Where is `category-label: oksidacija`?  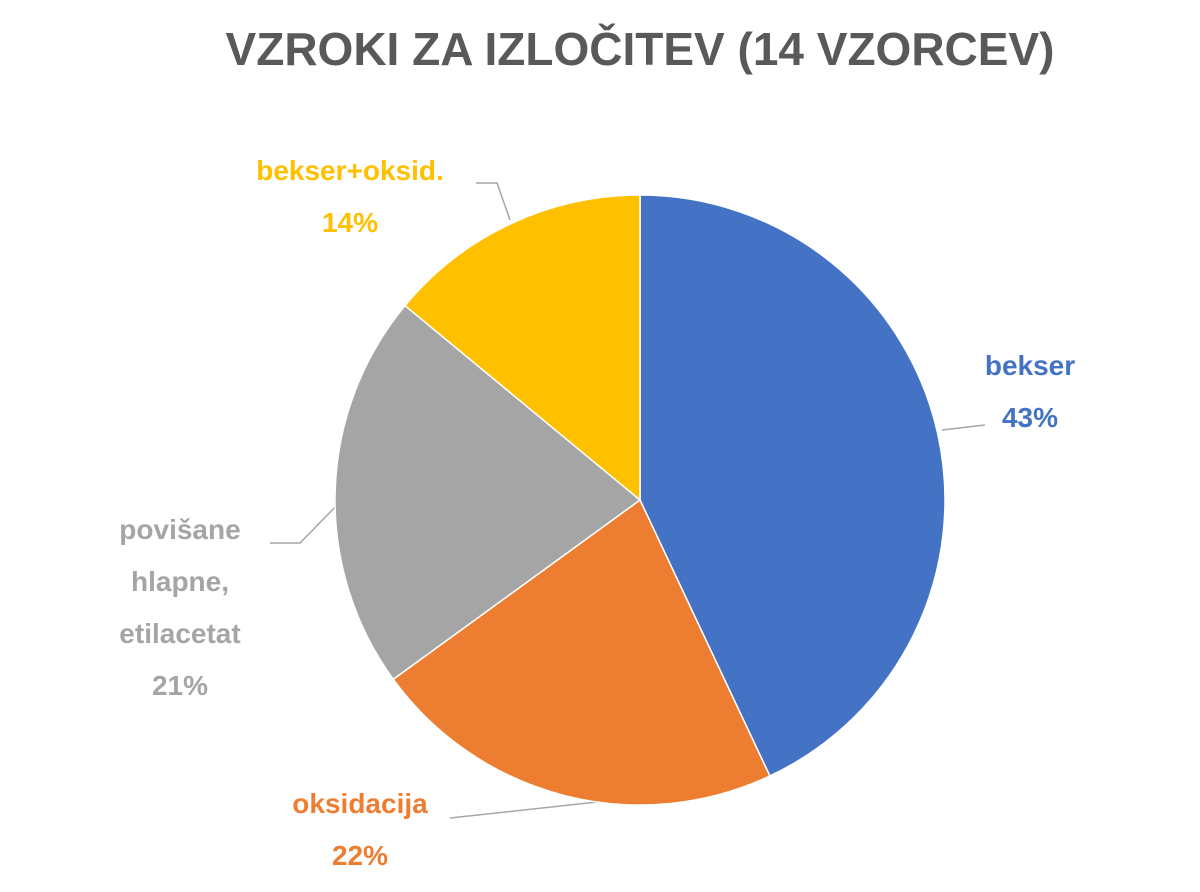 category-label: oksidacija is located at coordinates (360, 803).